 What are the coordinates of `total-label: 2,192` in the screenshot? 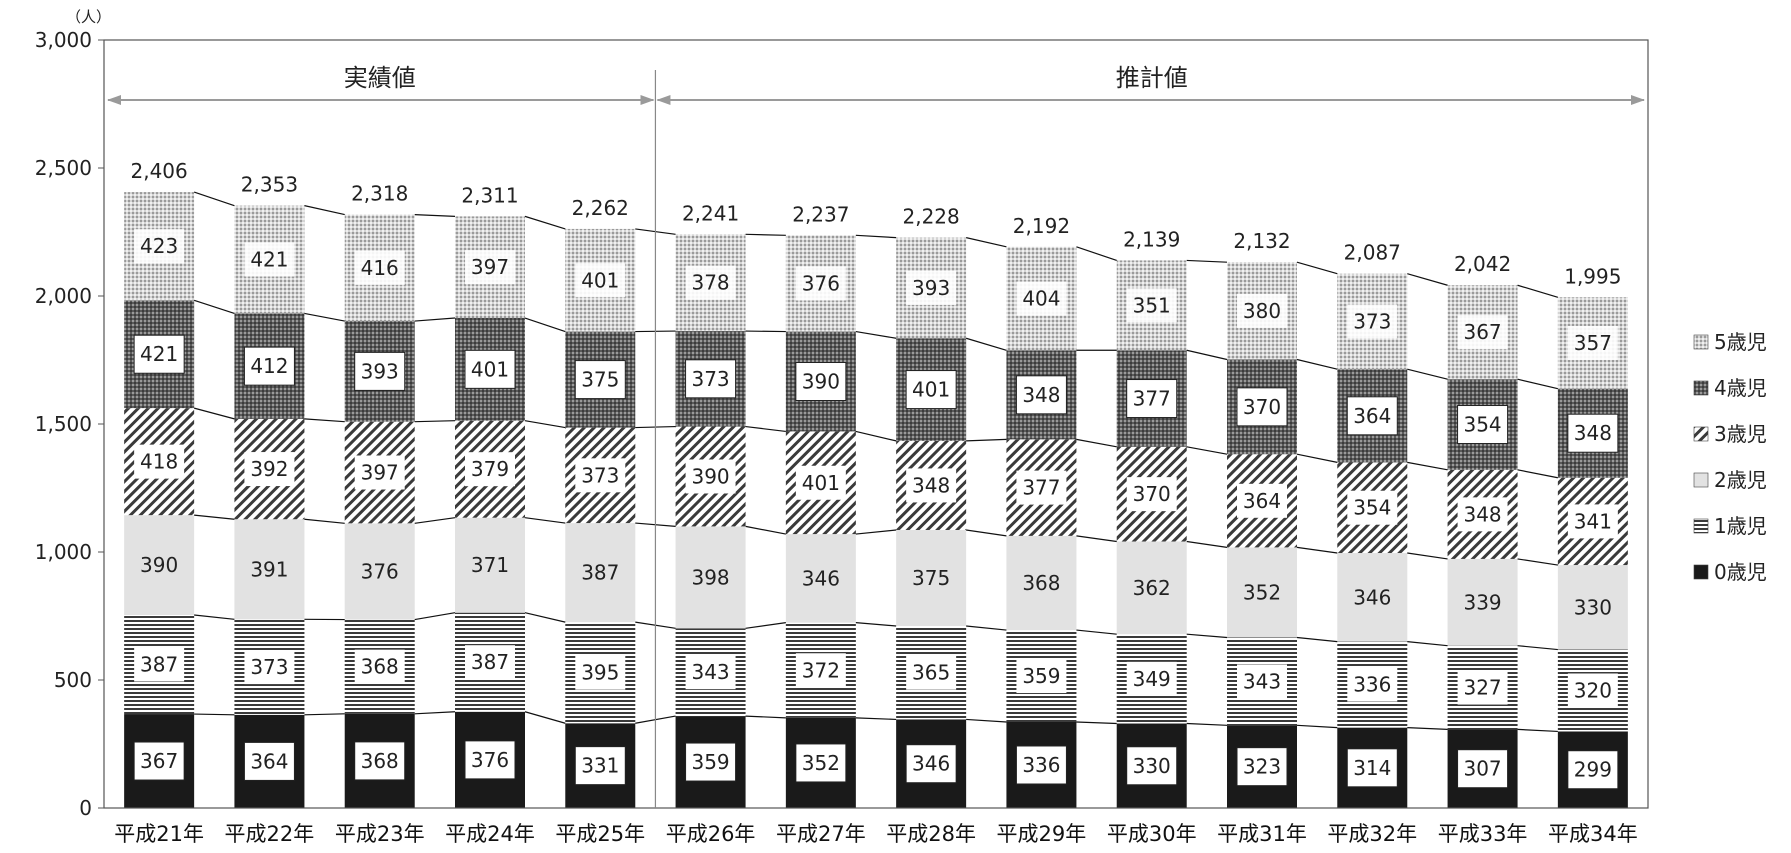 It's located at (1041, 226).